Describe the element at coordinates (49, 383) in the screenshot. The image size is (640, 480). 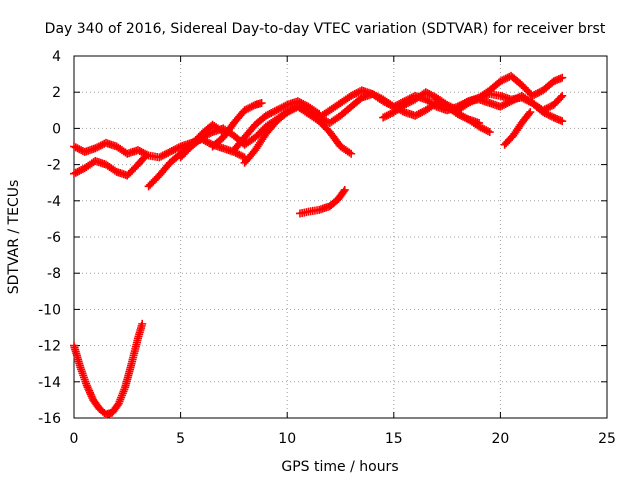
I see `y-tick-label: -14` at that location.